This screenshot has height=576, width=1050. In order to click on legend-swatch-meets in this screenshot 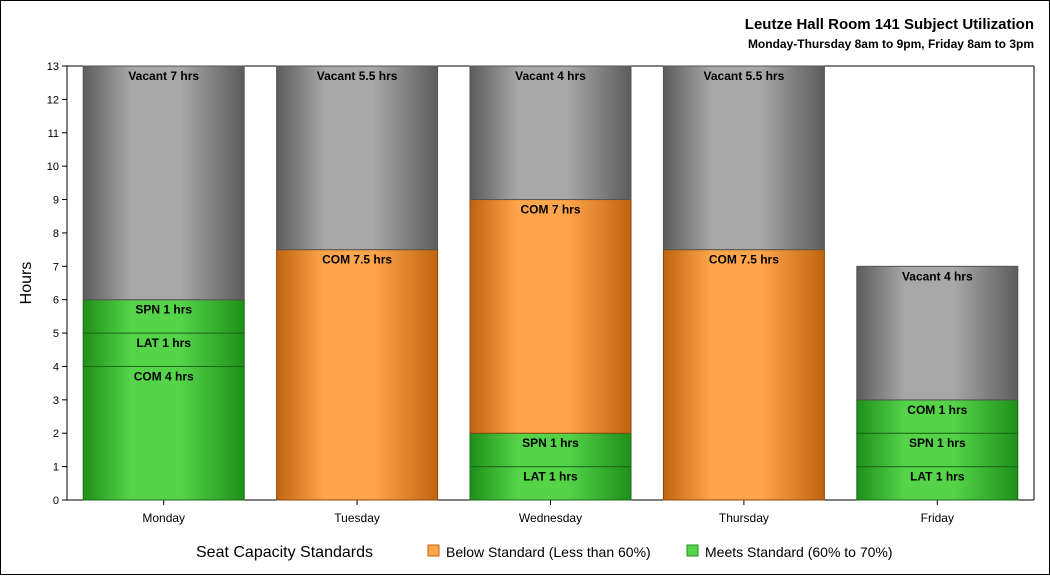, I will do `click(692, 550)`.